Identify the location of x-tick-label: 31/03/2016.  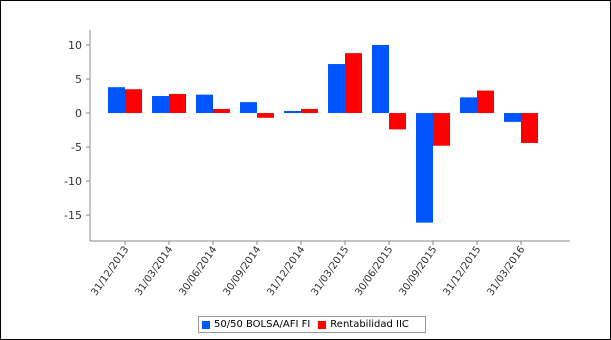
(506, 271).